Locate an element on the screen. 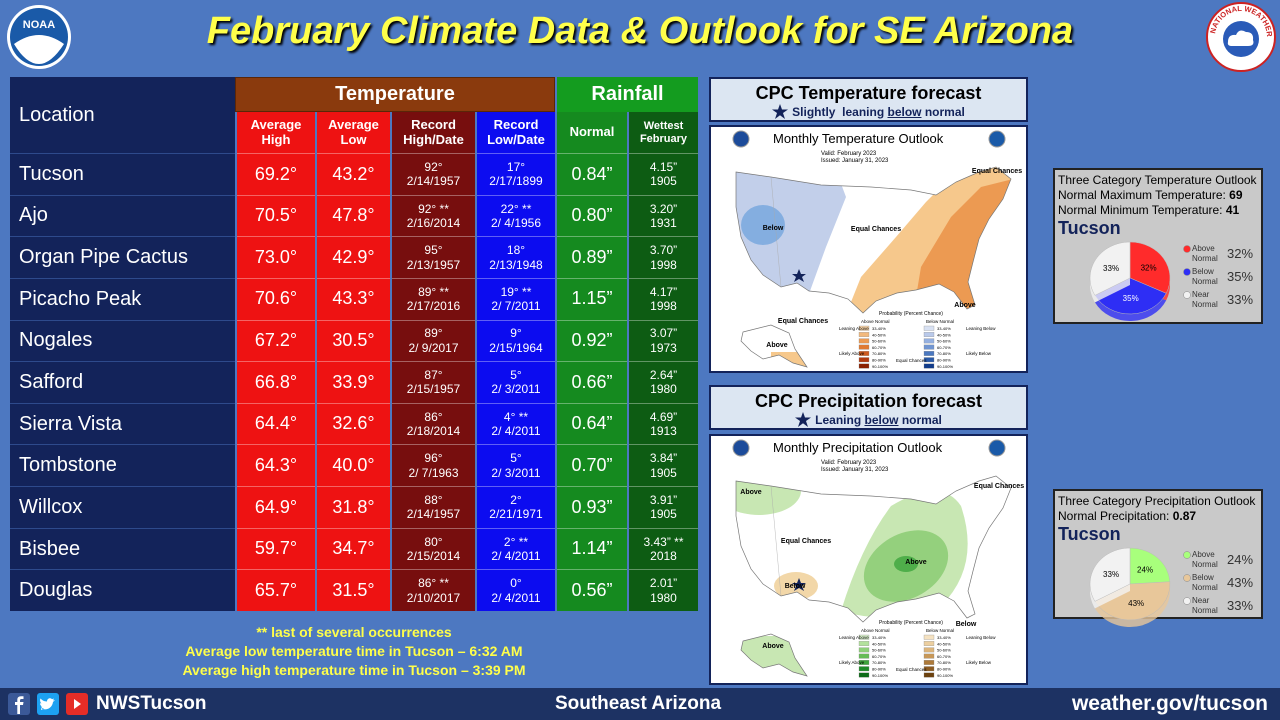 The image size is (1280, 720). data-cell: 0° 2/ 4/2011 is located at coordinates (516, 590).